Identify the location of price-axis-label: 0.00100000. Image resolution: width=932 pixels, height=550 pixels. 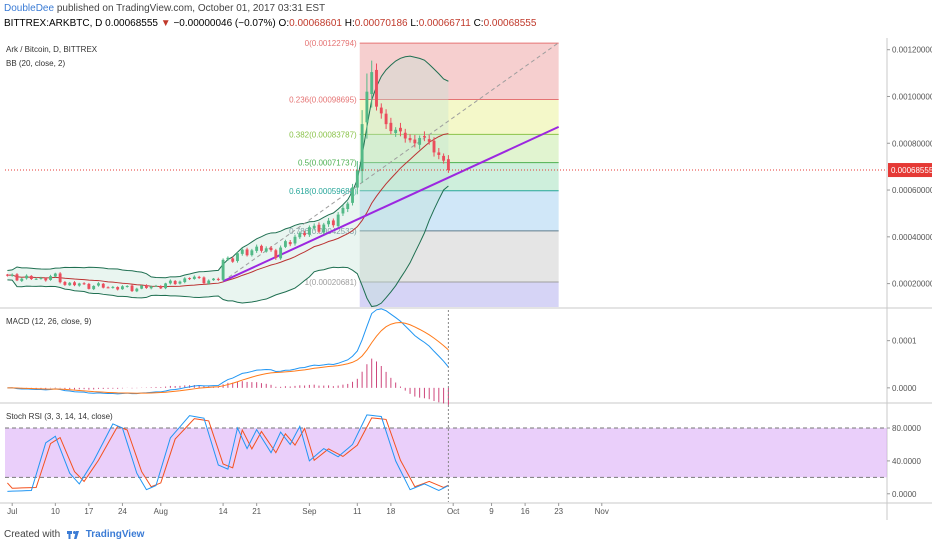
(912, 96).